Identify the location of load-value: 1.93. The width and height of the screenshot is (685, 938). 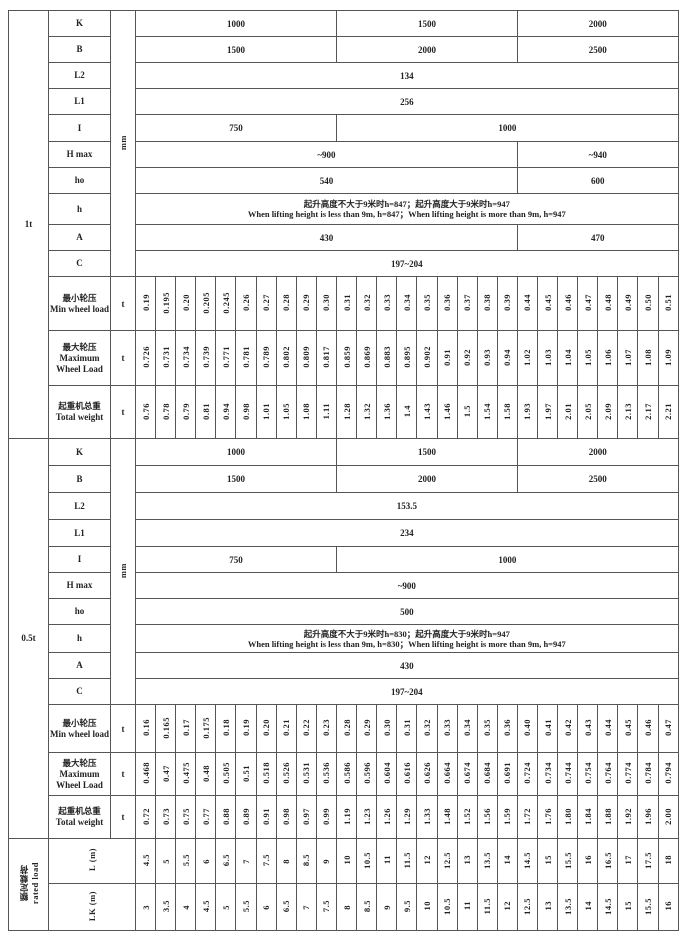
(527, 412).